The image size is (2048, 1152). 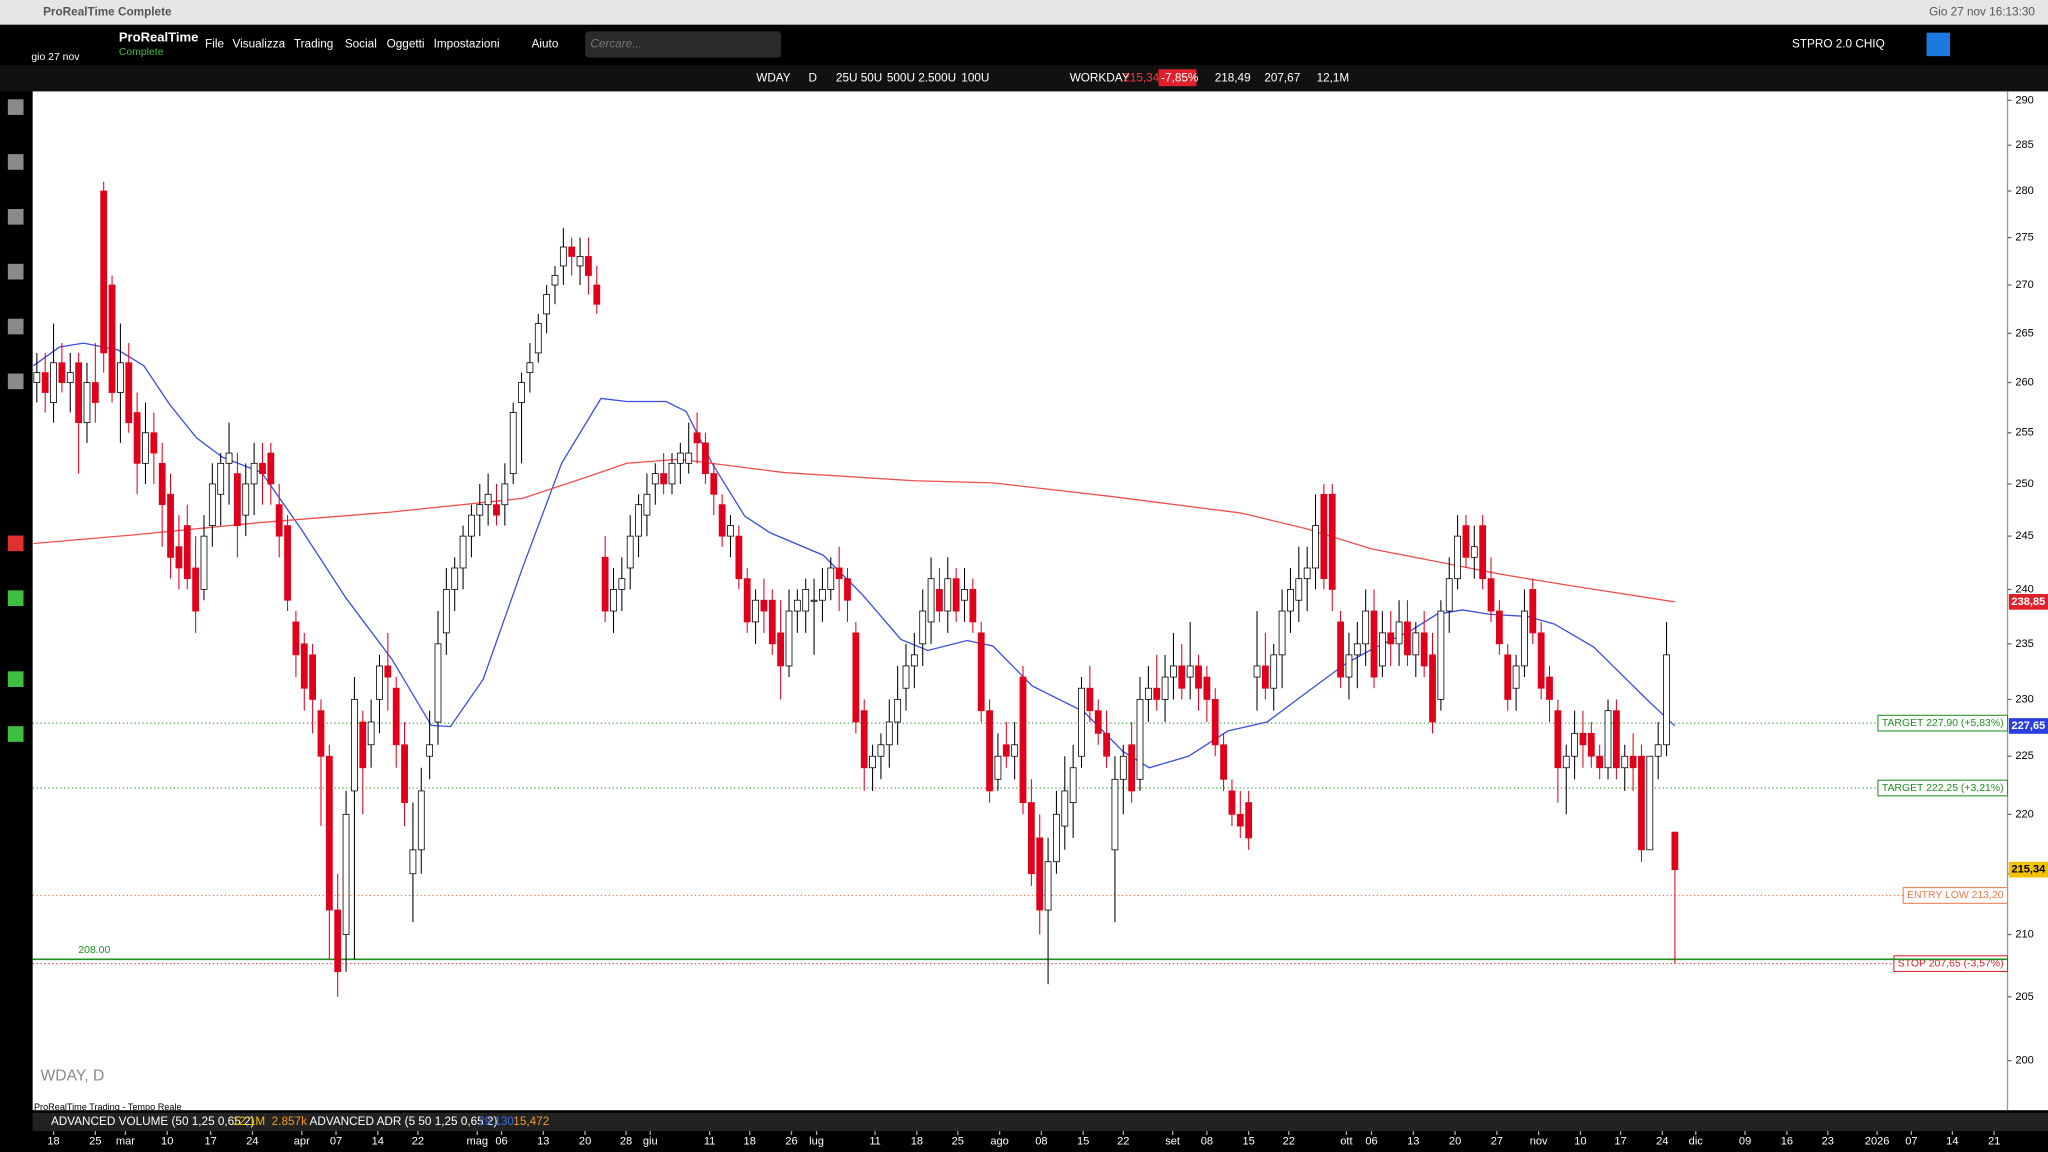 What do you see at coordinates (2024, 382) in the screenshot?
I see `y-tick-label: 260` at bounding box center [2024, 382].